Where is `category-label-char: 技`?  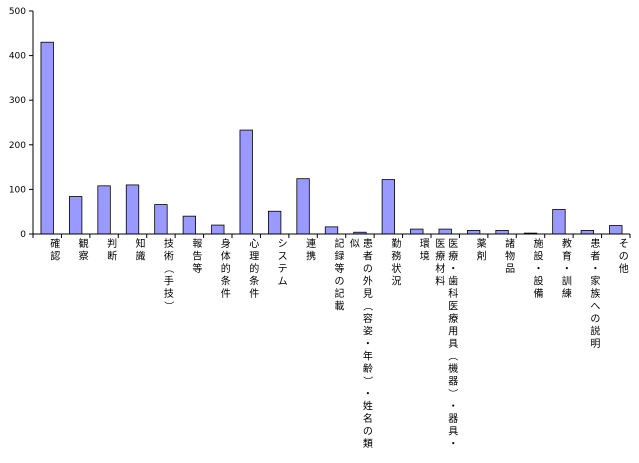 category-label-char: 技 is located at coordinates (169, 243).